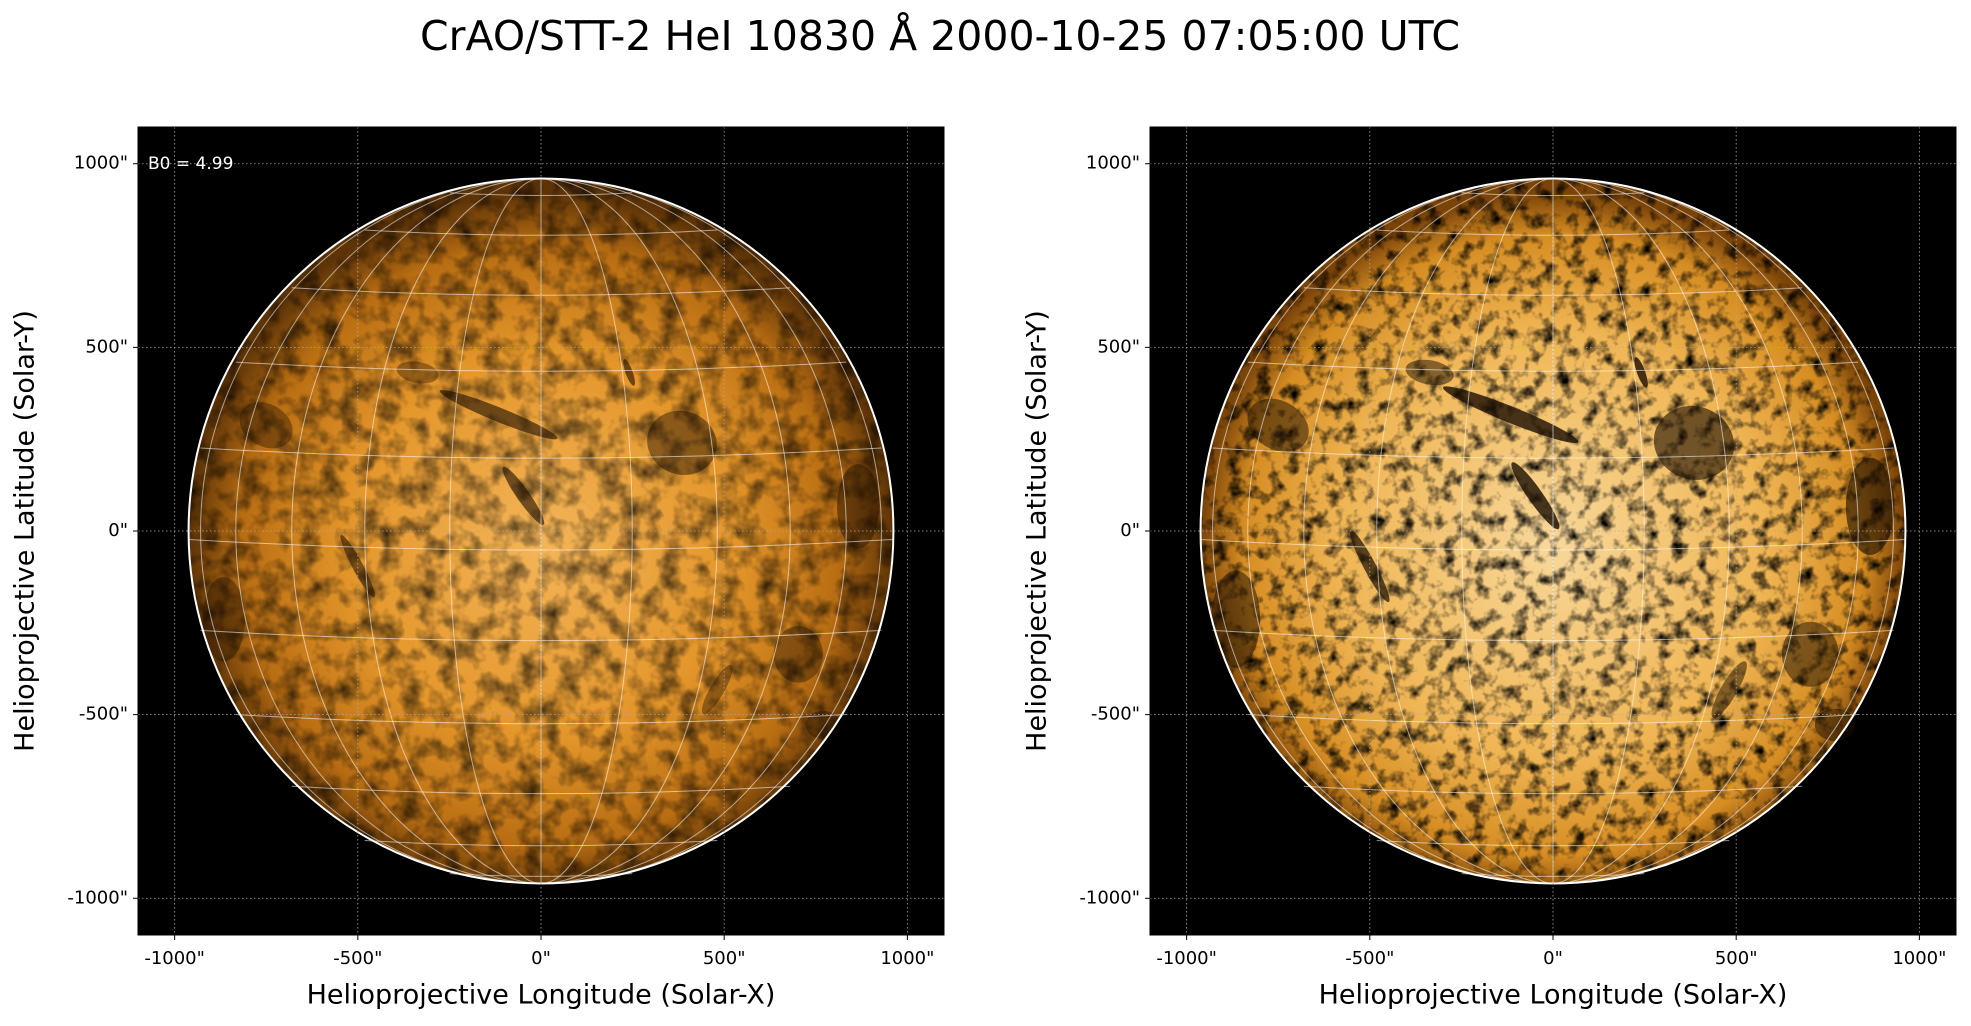  Describe the element at coordinates (190, 164) in the screenshot. I see `annotation: B0 = 4.99` at that location.